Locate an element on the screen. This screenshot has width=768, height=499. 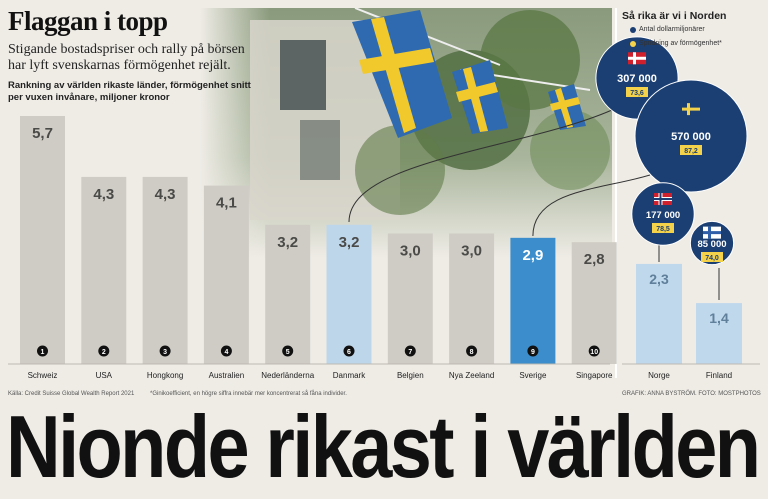
millionaire-count-label: 85 000 is located at coordinates (711, 244).